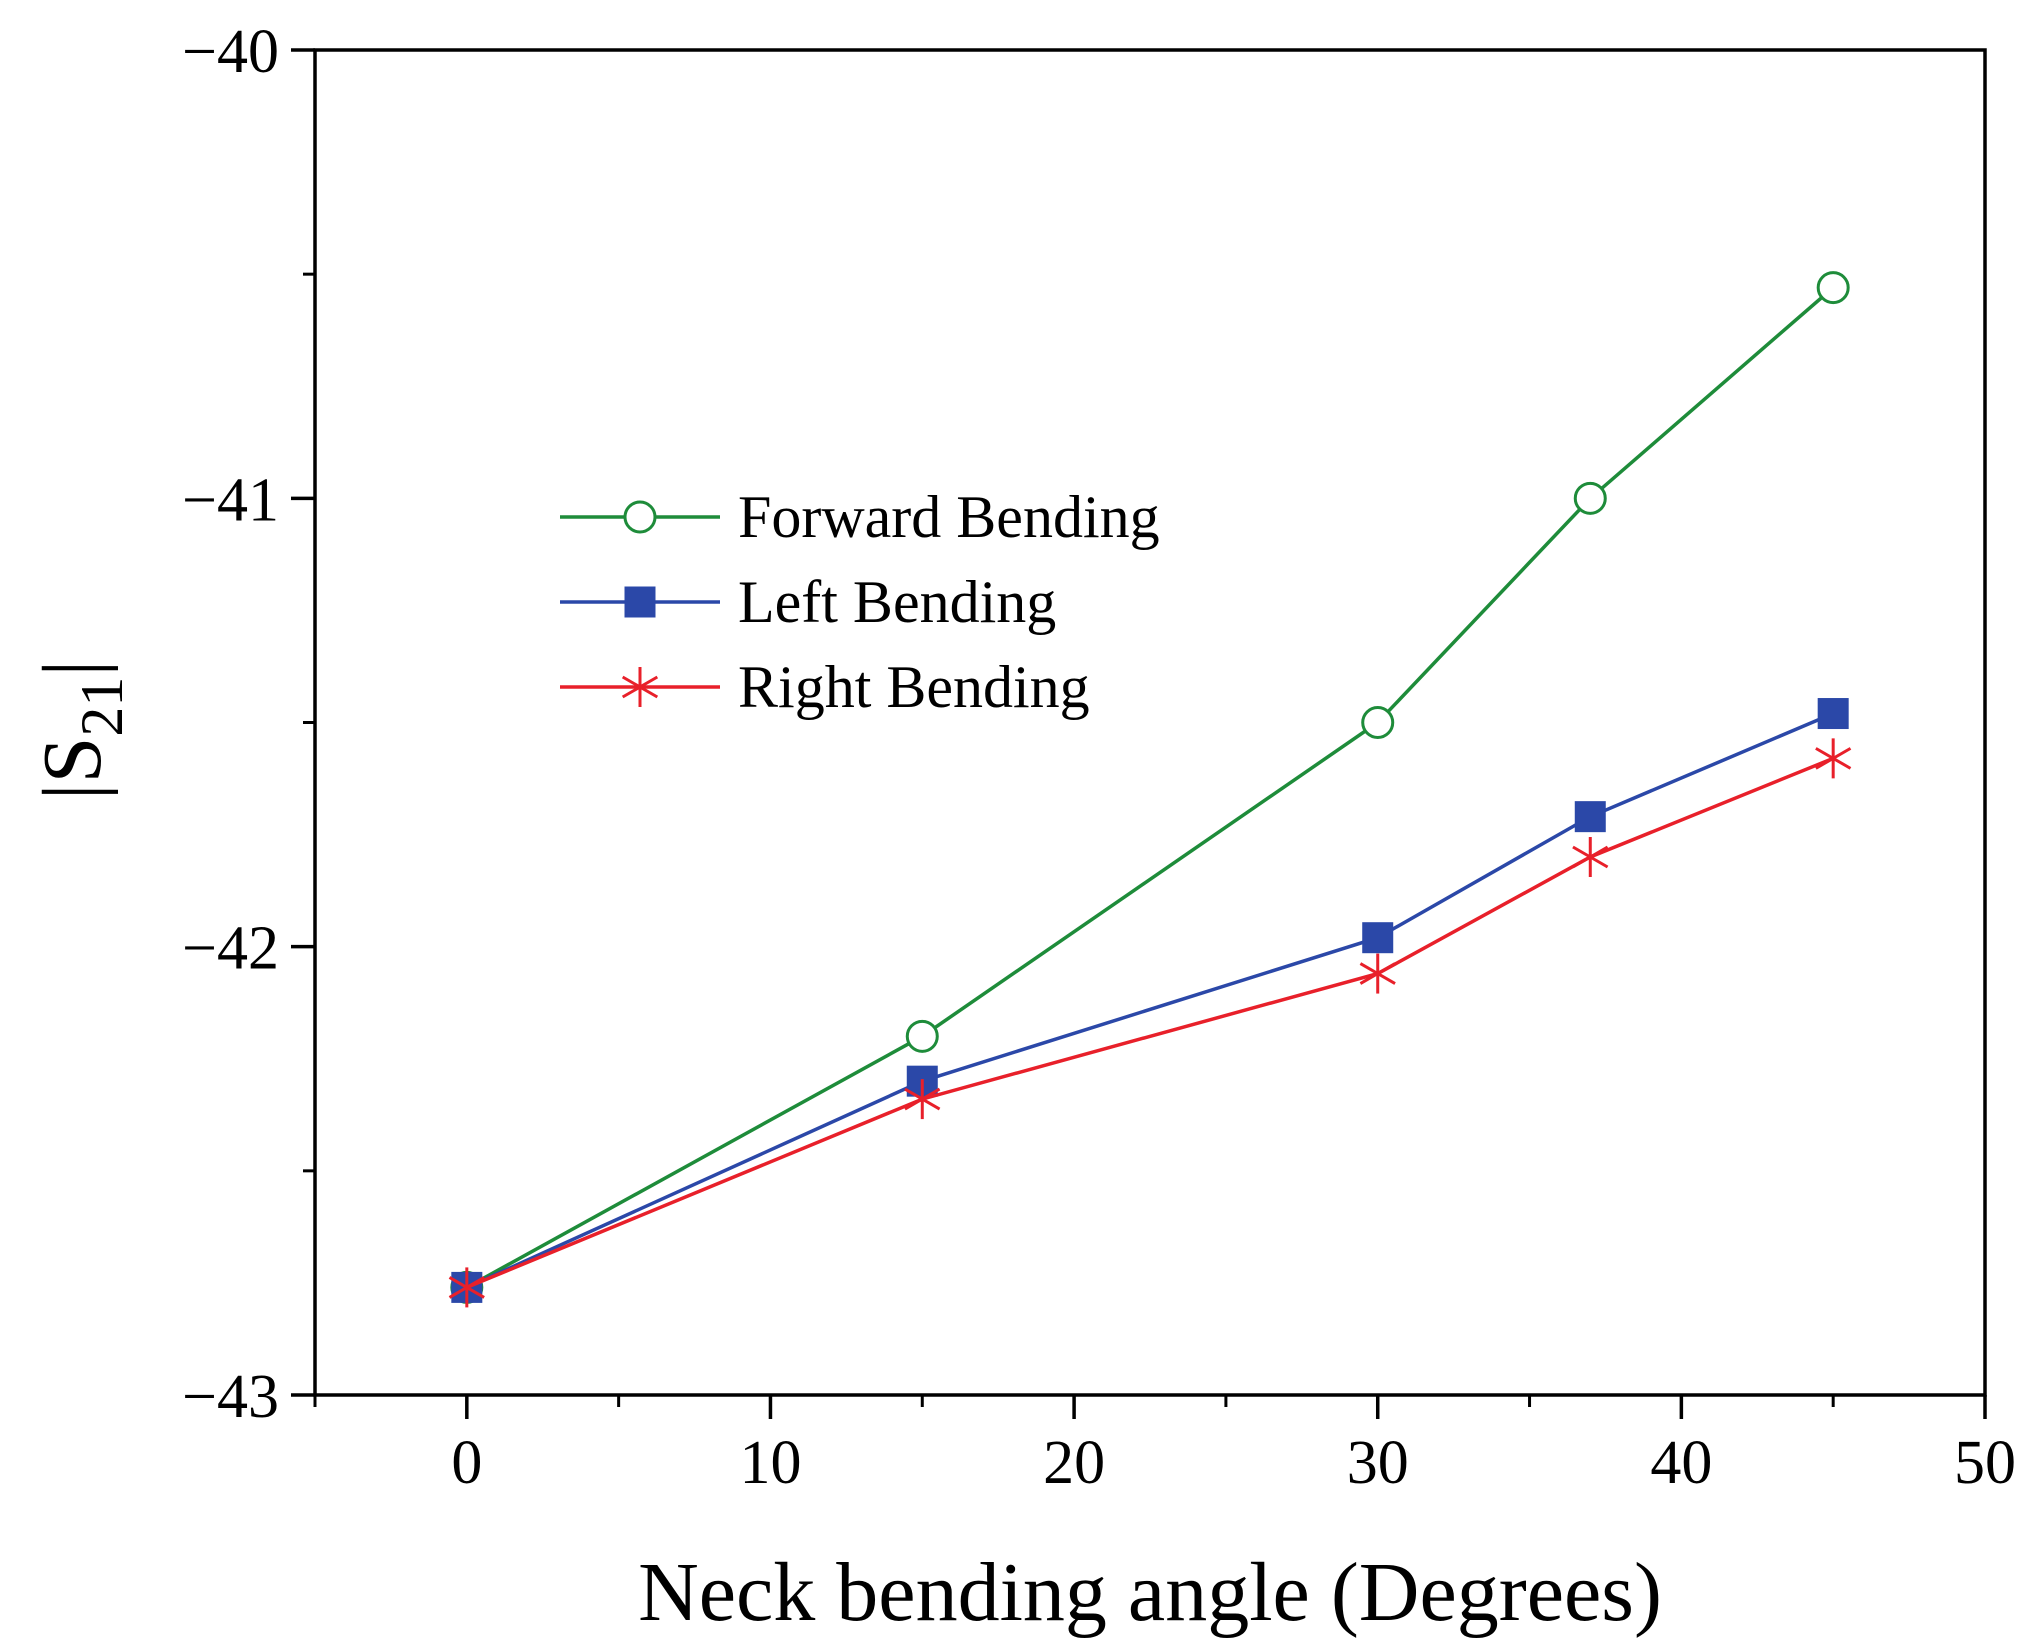  Describe the element at coordinates (1164, 1446) in the screenshot. I see `x-axis-ticks: 0 10 20 30 40 50` at that location.